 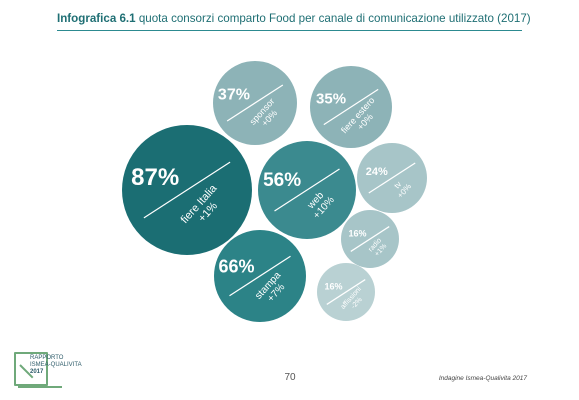 What do you see at coordinates (155, 177) in the screenshot?
I see `bubble-value-fiere-italia: 87%` at bounding box center [155, 177].